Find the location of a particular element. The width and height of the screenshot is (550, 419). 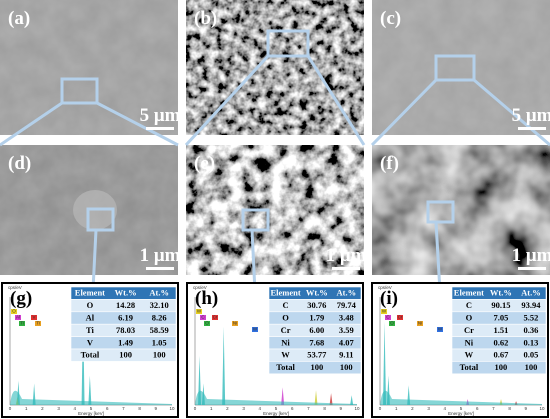

table-cell: Ni is located at coordinates (285, 342).